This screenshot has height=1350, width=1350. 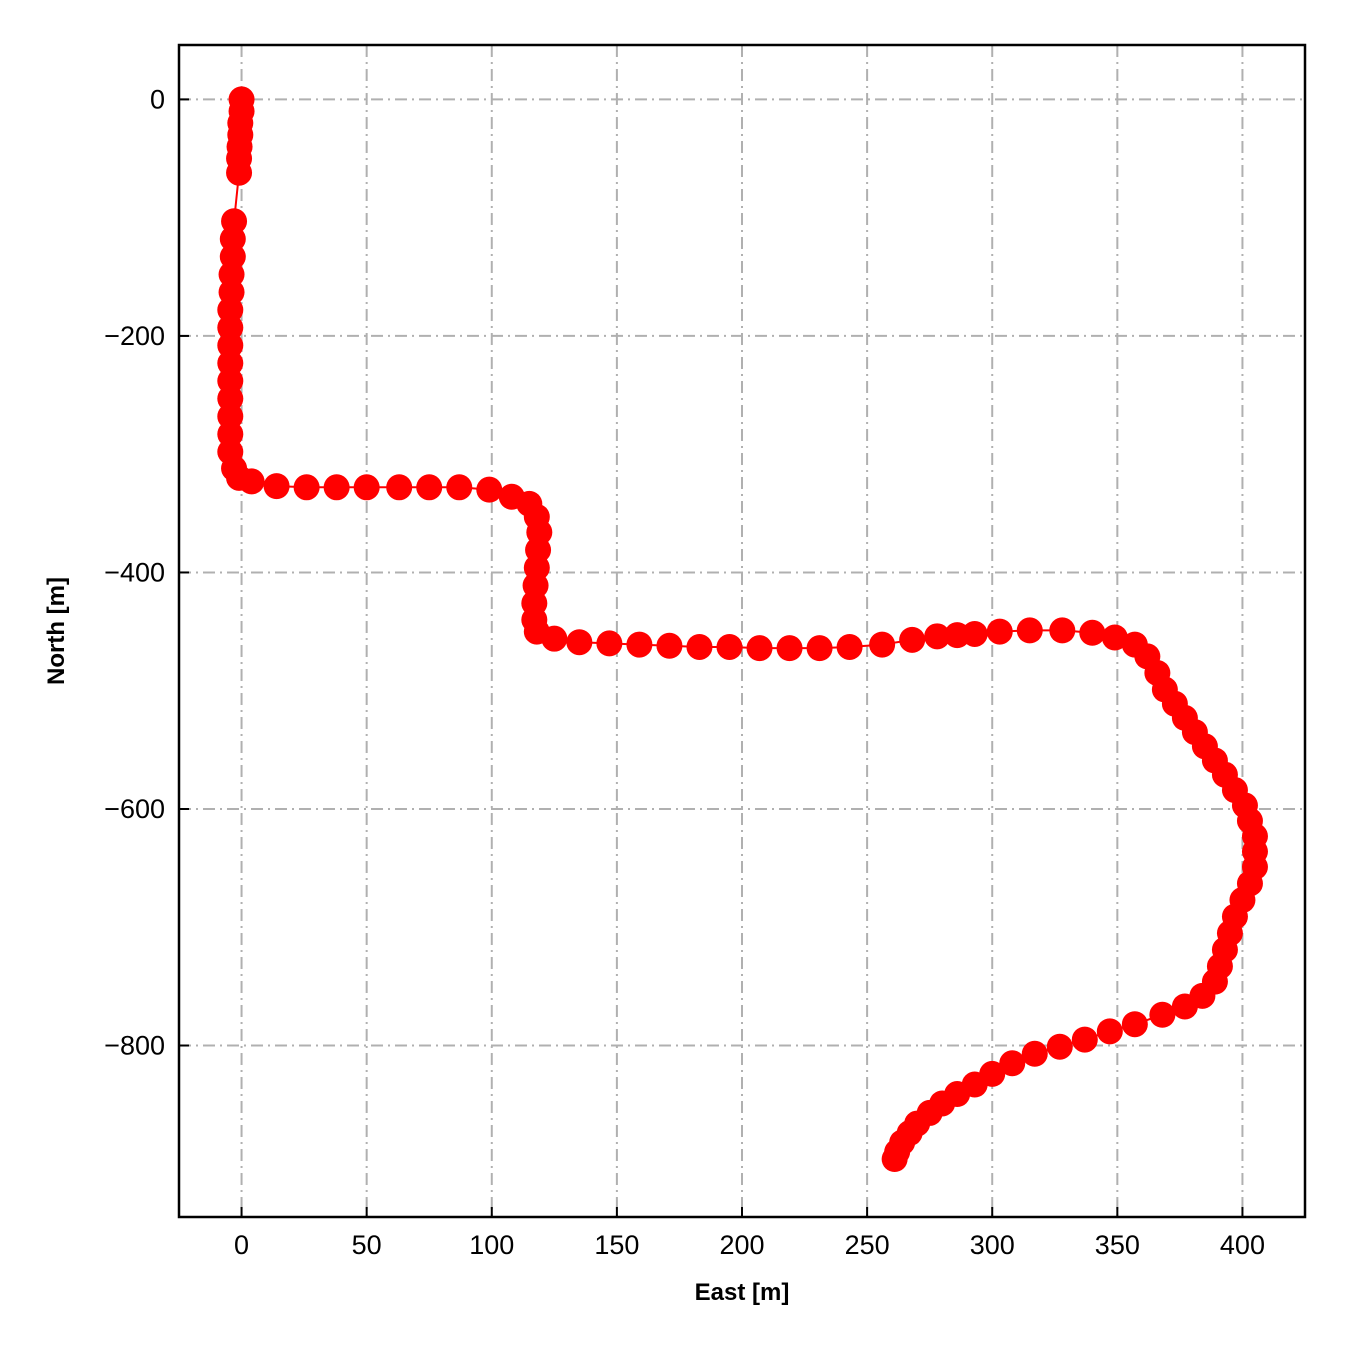 I want to click on x-tick-label: 350, so click(x=1117, y=1245).